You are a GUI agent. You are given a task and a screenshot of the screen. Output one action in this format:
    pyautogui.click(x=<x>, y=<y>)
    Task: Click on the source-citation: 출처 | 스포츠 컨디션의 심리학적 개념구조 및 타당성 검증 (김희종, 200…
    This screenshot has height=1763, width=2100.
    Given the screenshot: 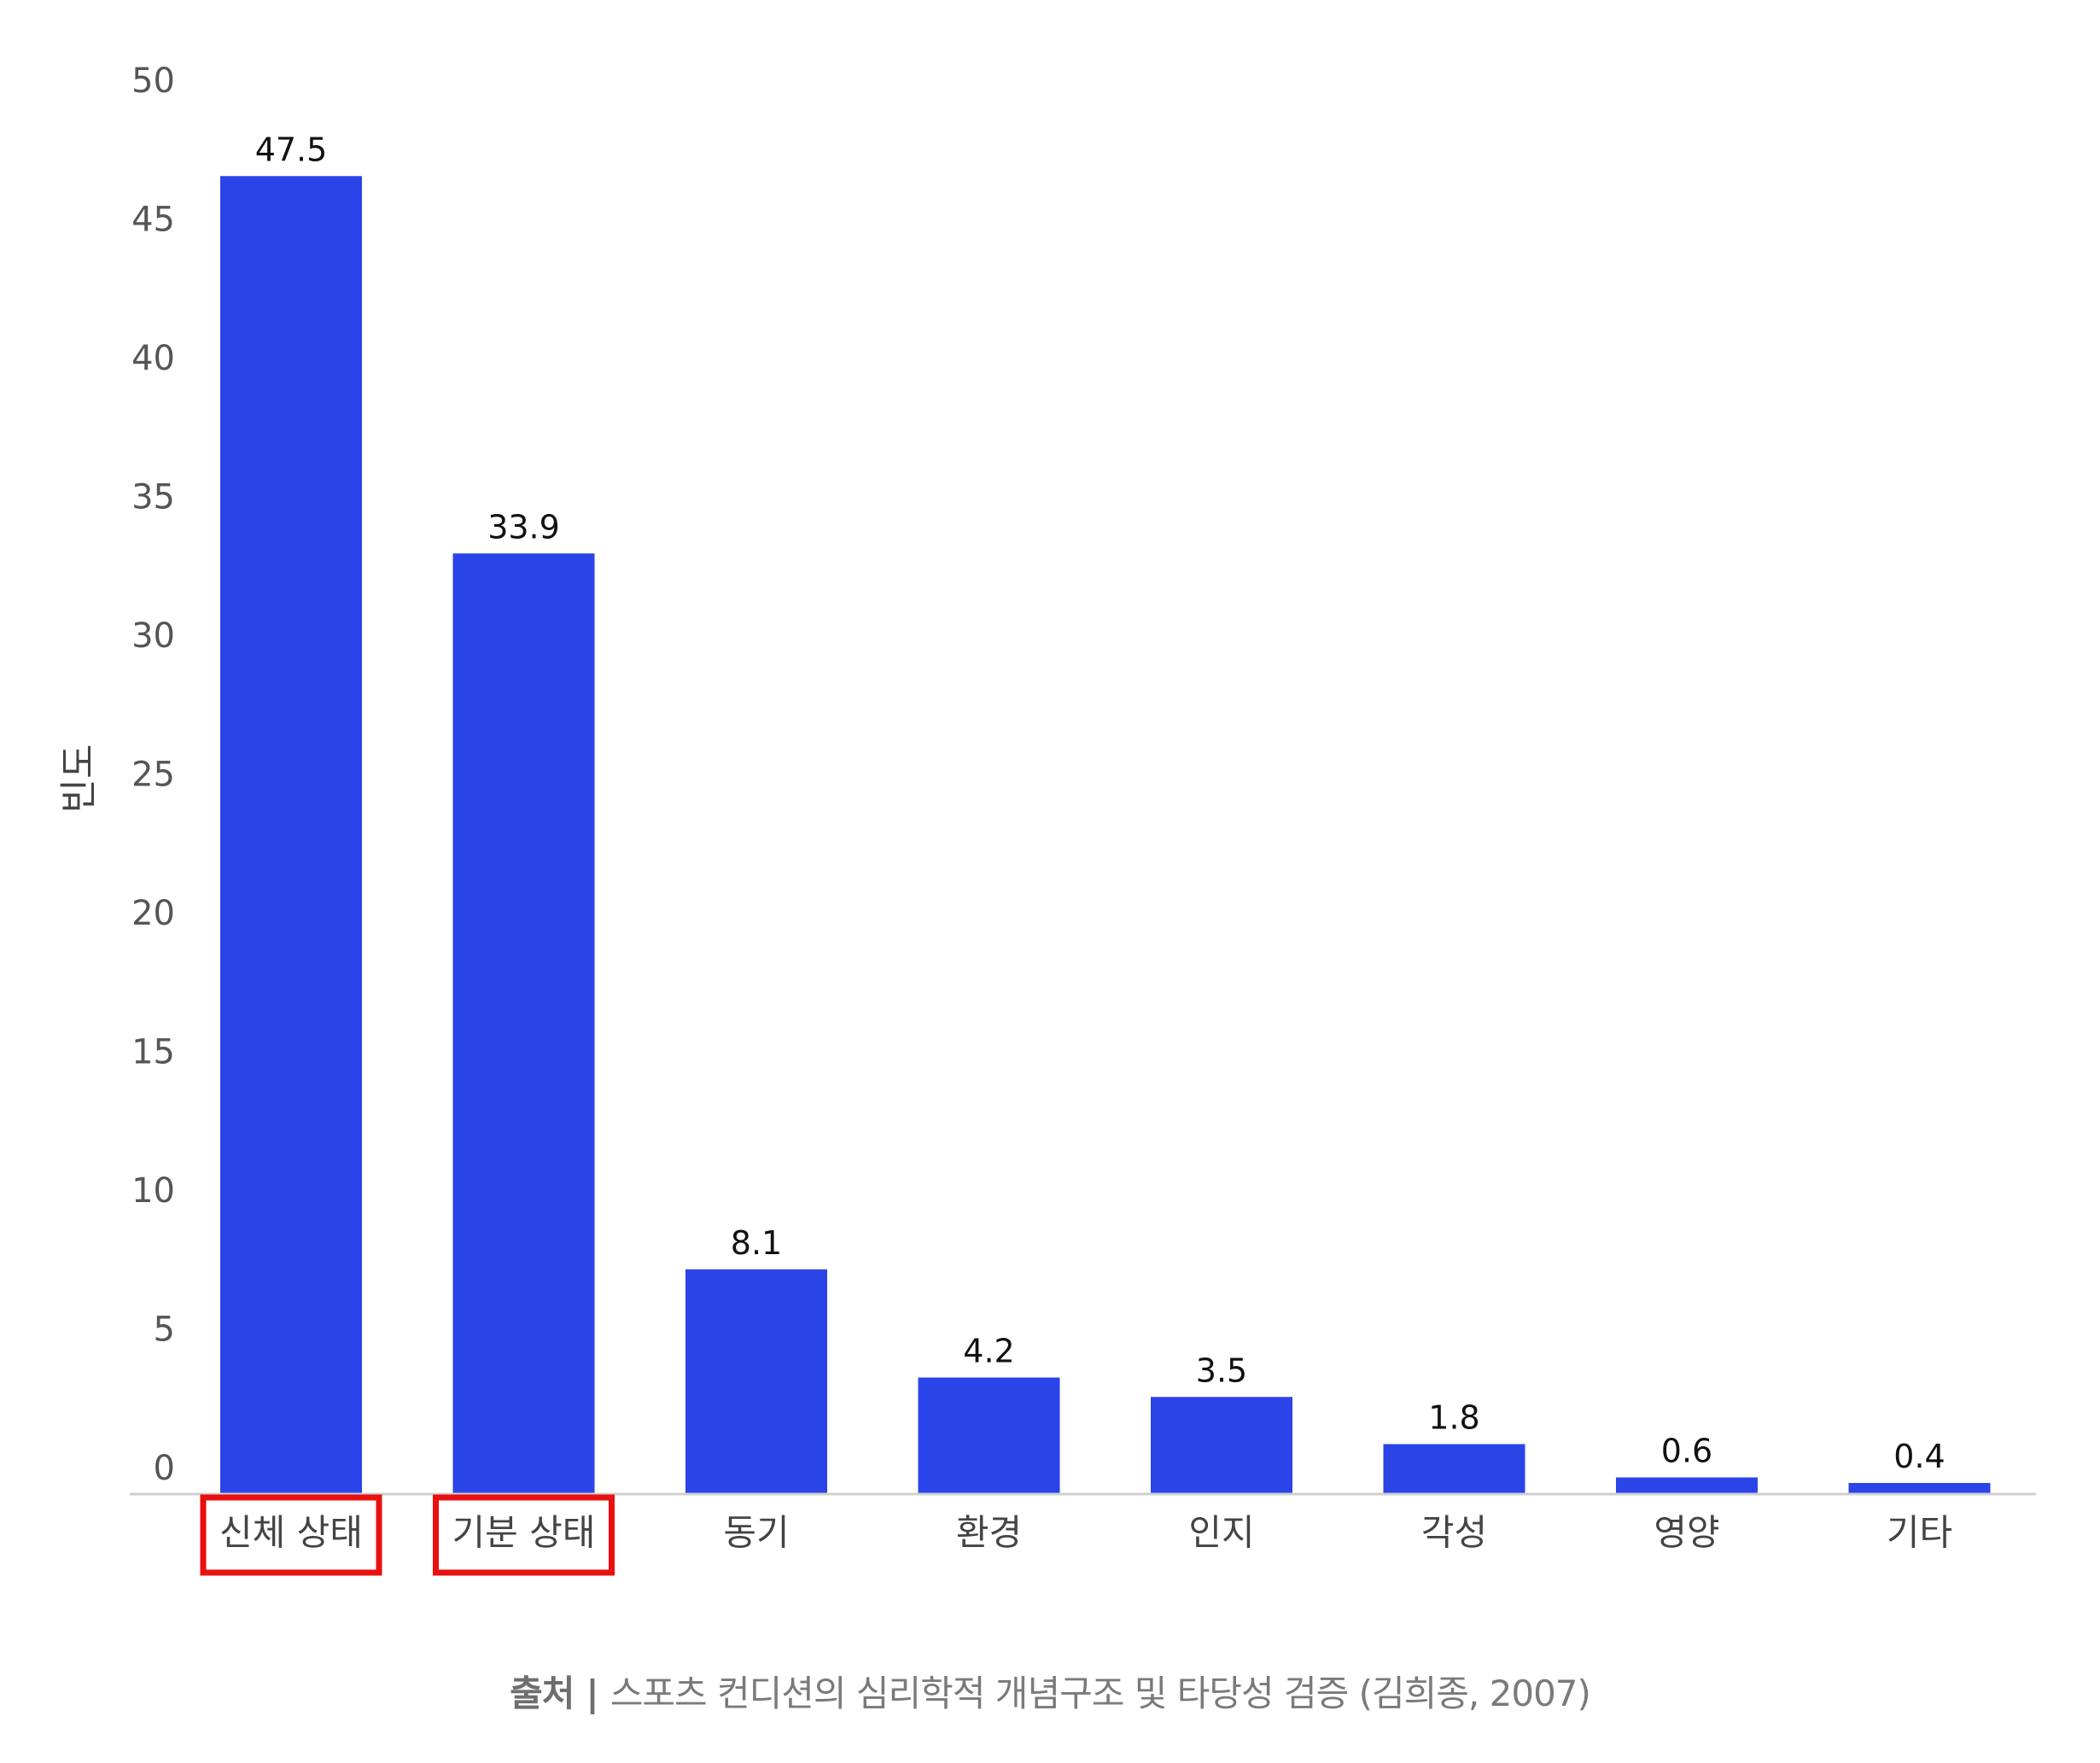 What is the action you would take?
    pyautogui.click(x=1050, y=1691)
    